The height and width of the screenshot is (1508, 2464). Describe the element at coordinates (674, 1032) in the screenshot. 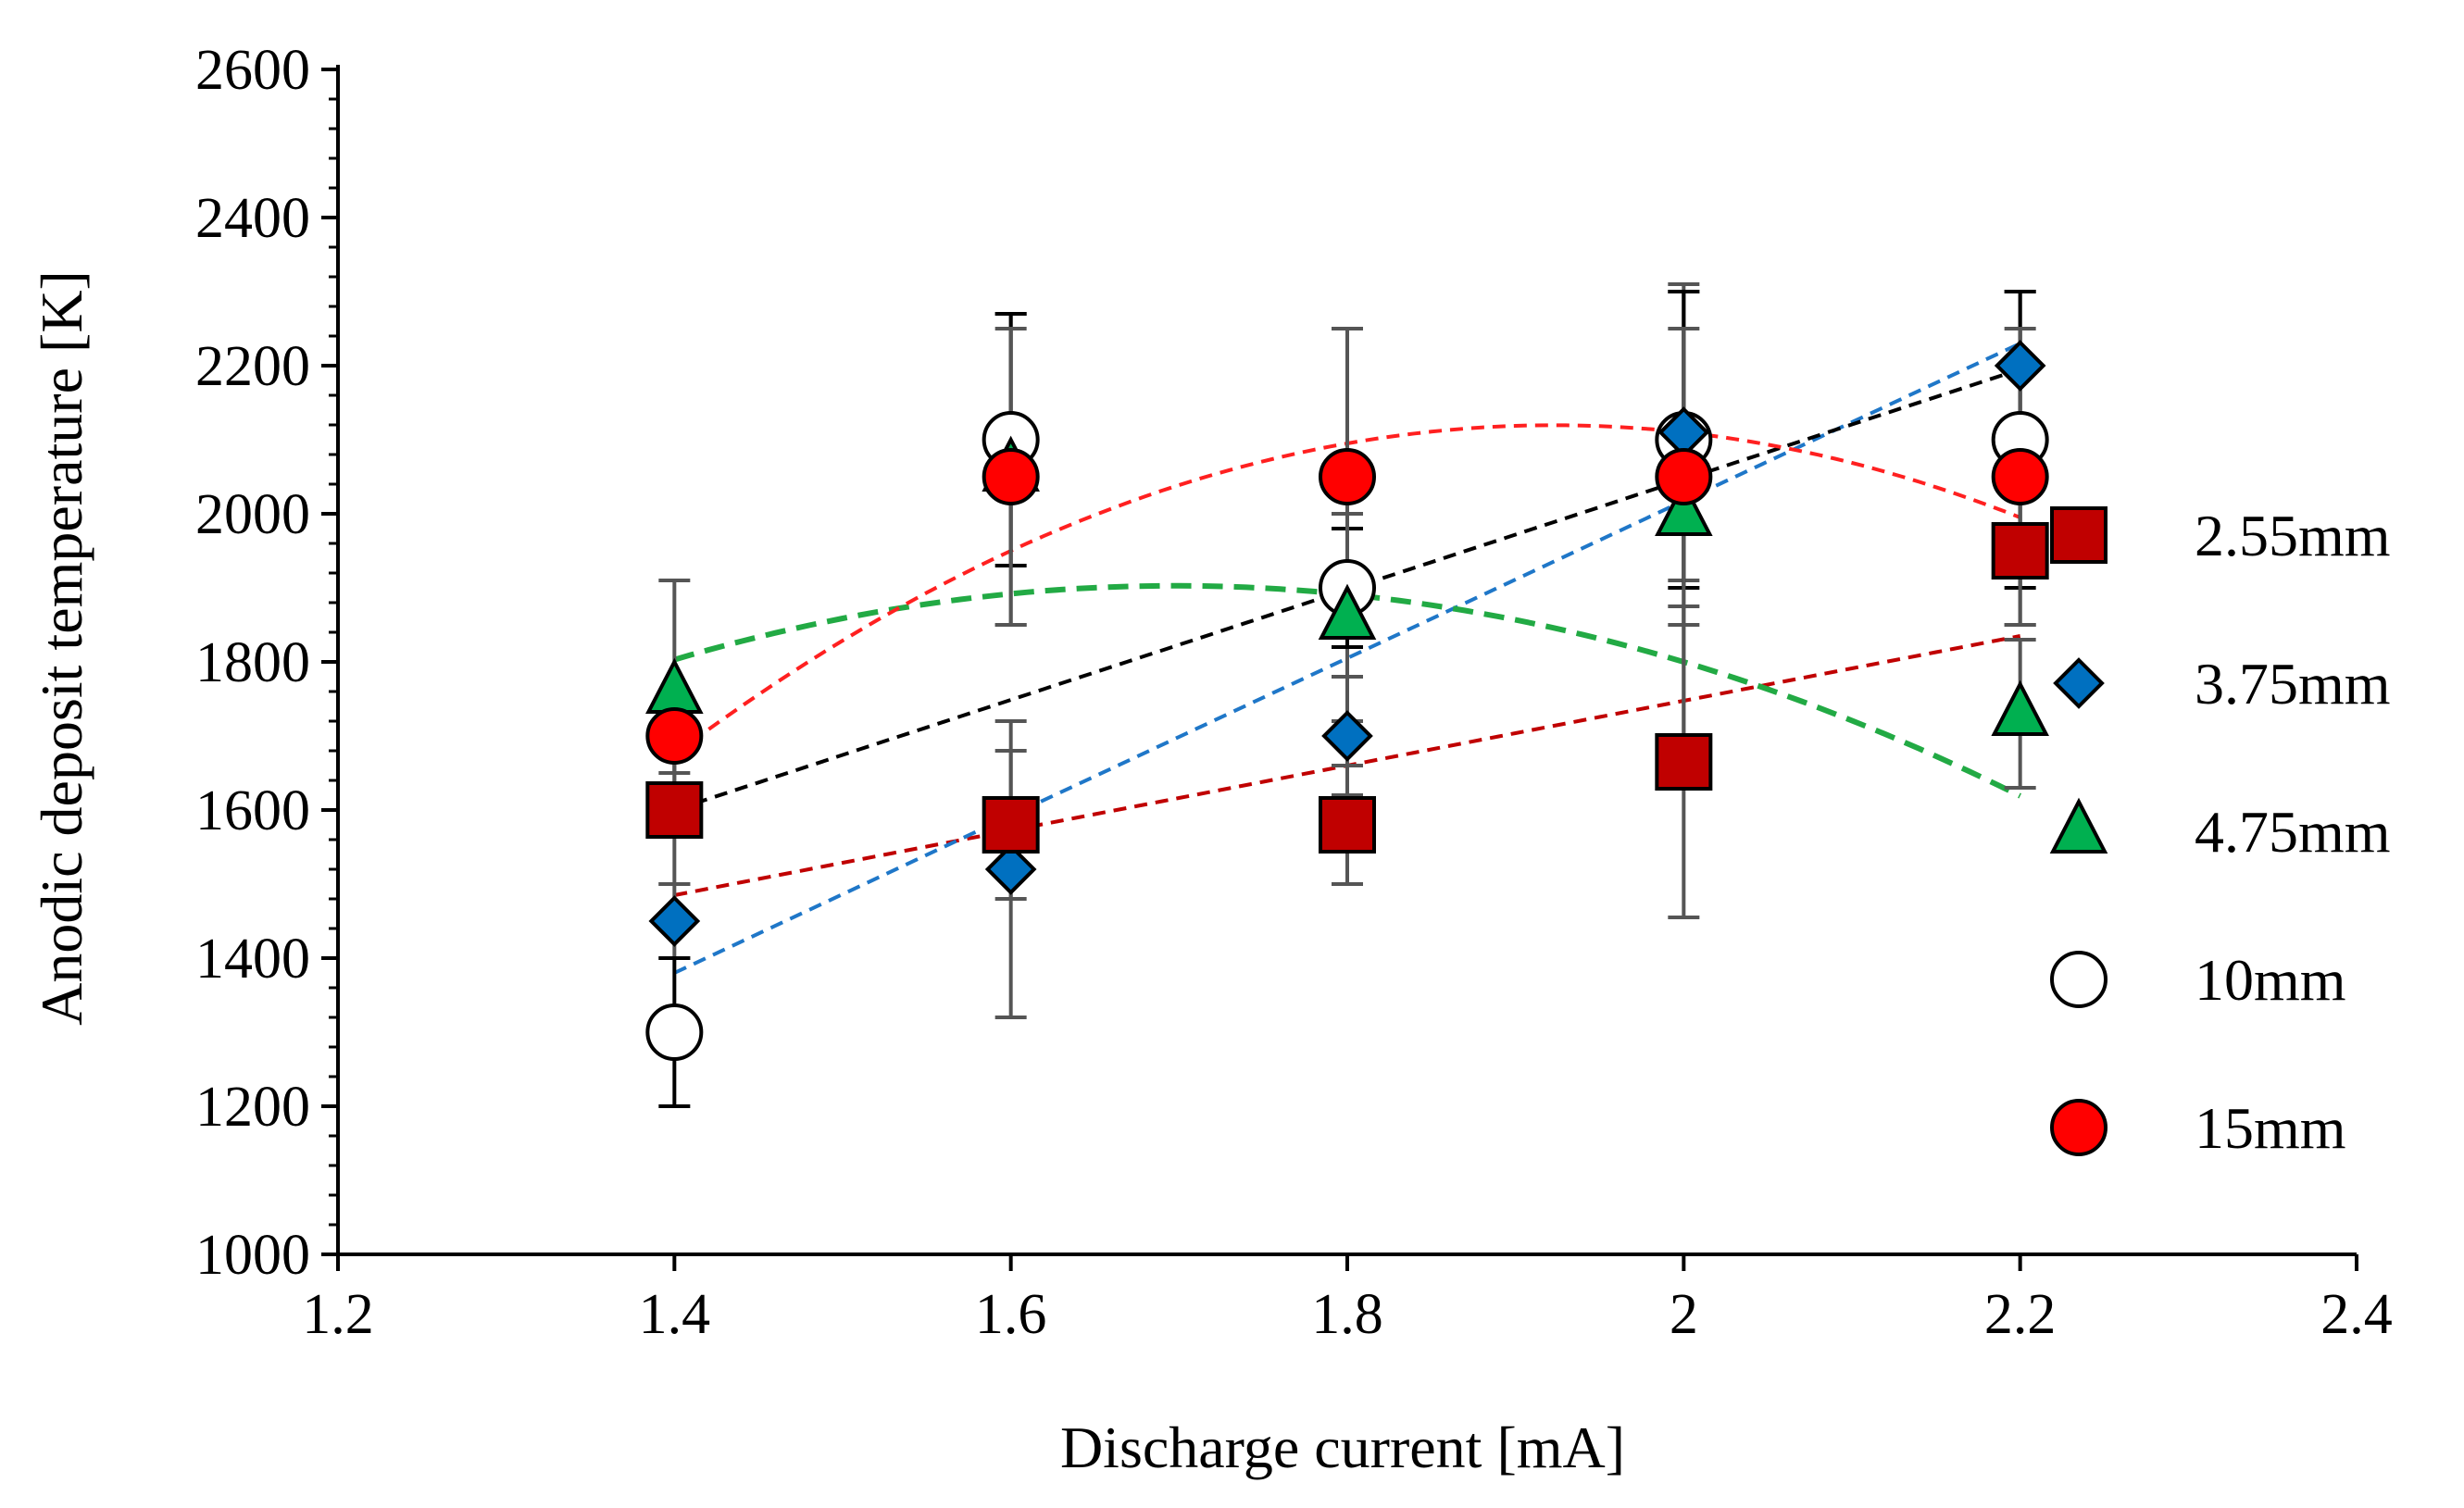

I see `data-point-10mm` at that location.